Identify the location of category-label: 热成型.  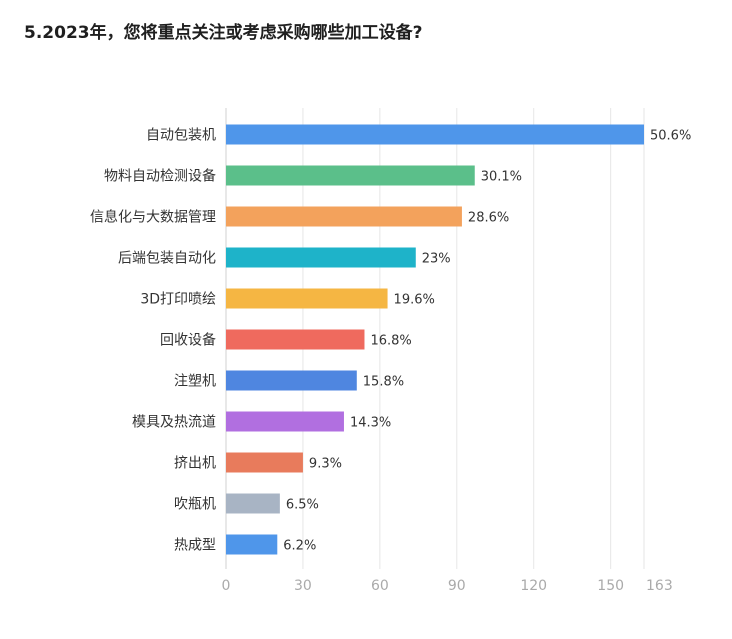
(195, 546).